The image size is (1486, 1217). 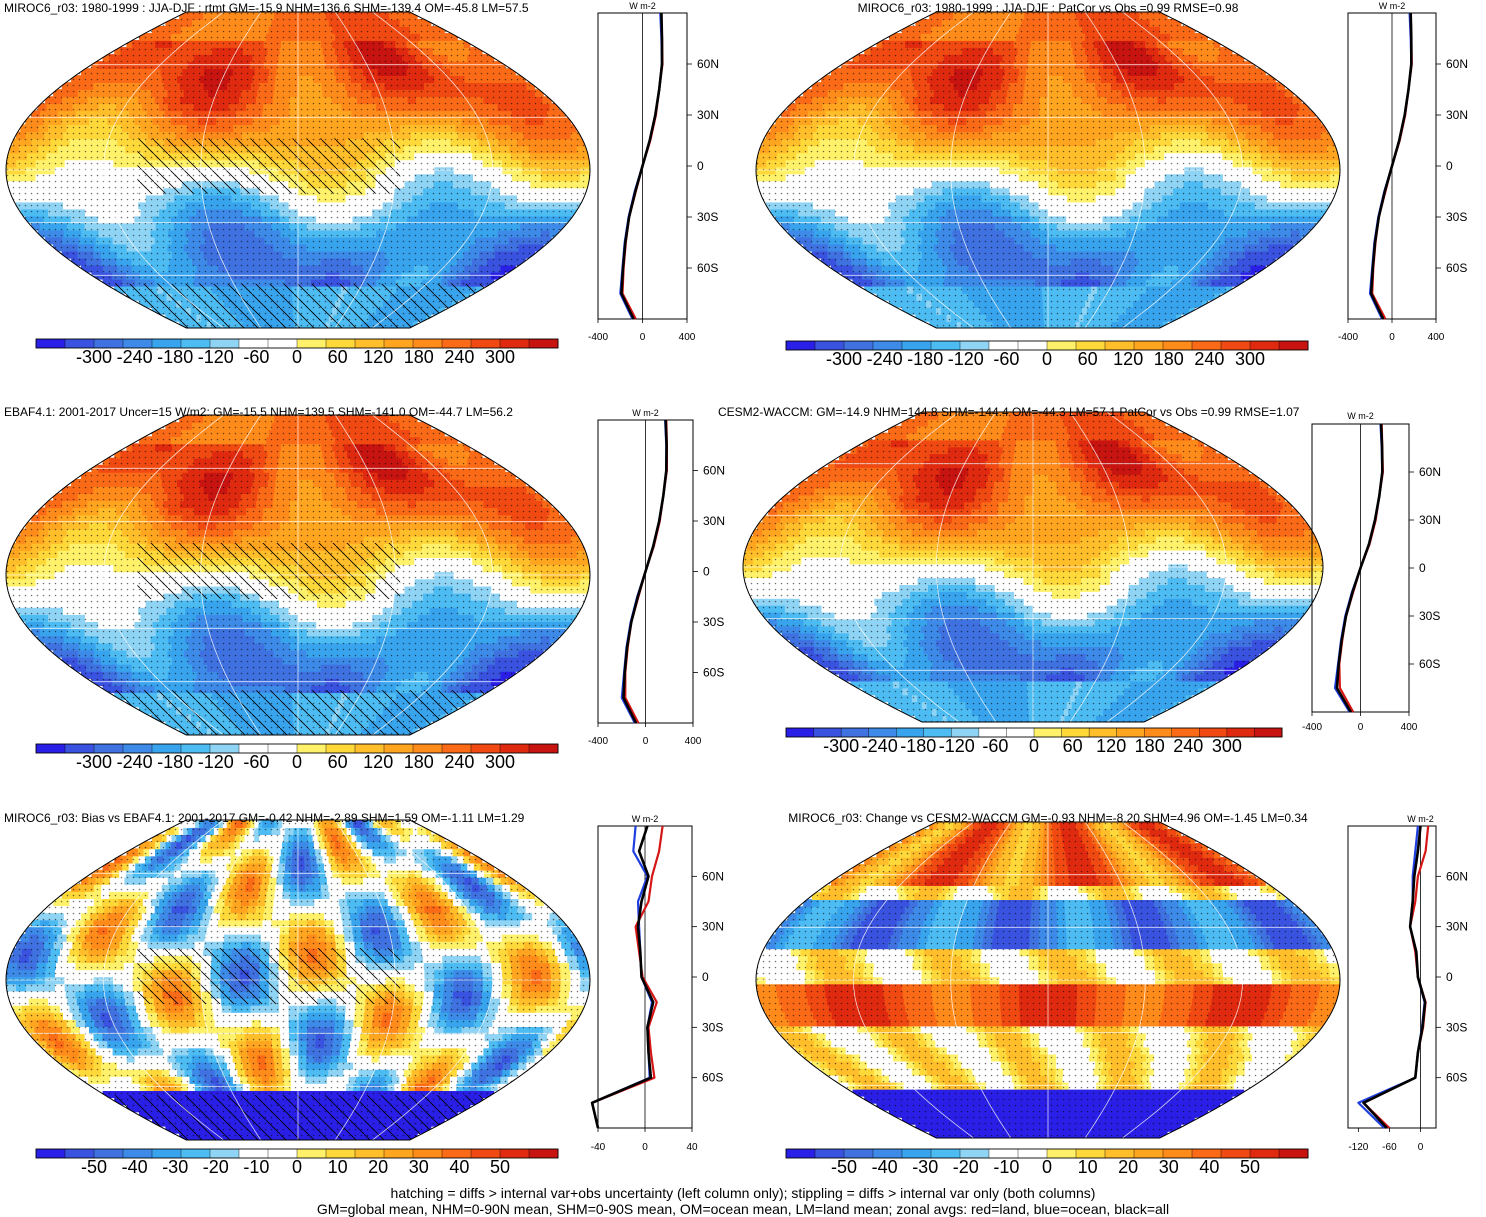 What do you see at coordinates (338, 357) in the screenshot?
I see `colorbar-tick-label: 60` at bounding box center [338, 357].